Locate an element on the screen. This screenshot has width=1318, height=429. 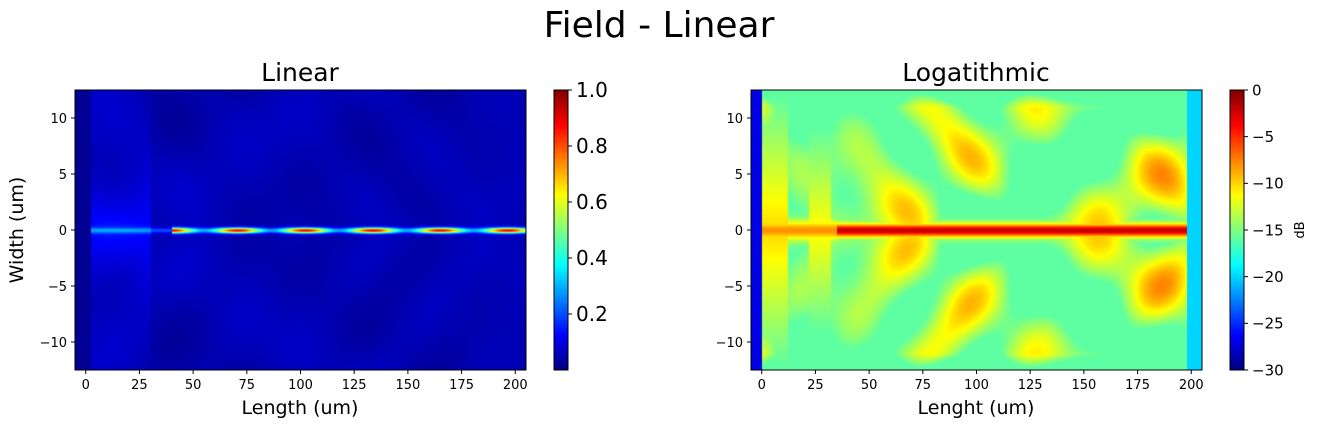
colorbar-tick-label: −30 is located at coordinates (1268, 370).